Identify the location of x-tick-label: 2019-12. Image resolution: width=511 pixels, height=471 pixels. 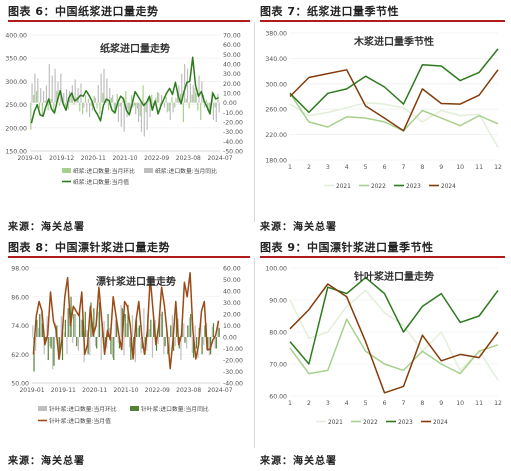
(61, 158).